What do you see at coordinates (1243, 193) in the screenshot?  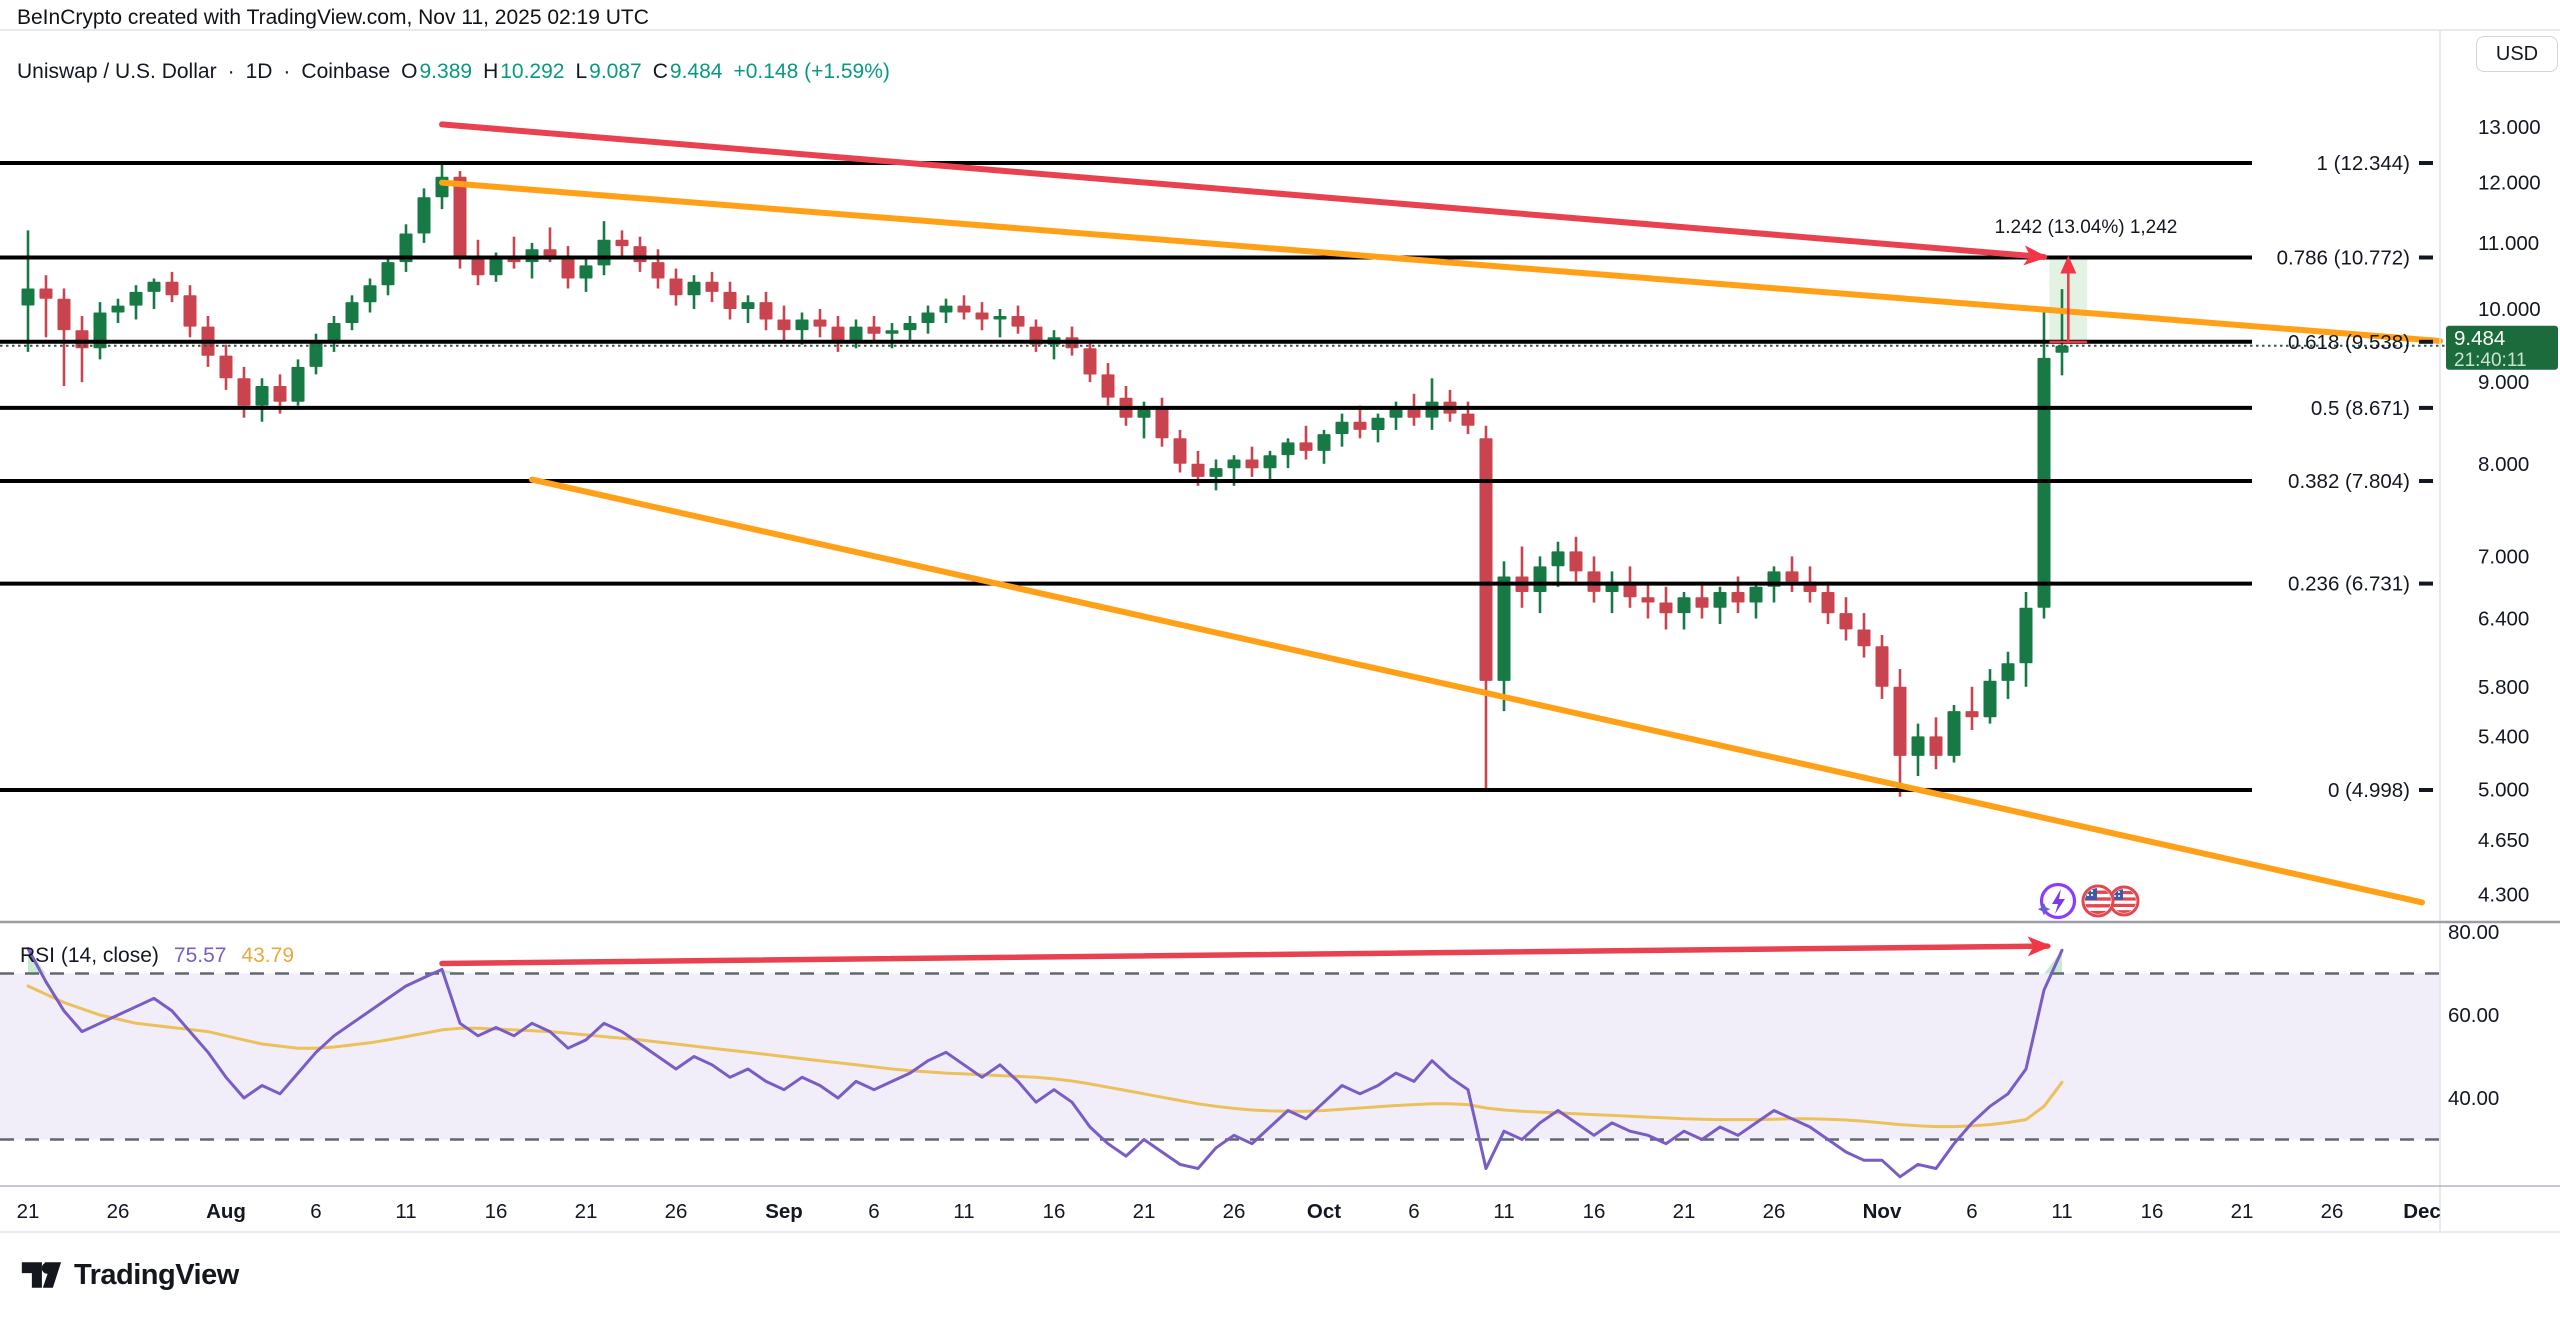 I see `trendline-red-resistance` at bounding box center [1243, 193].